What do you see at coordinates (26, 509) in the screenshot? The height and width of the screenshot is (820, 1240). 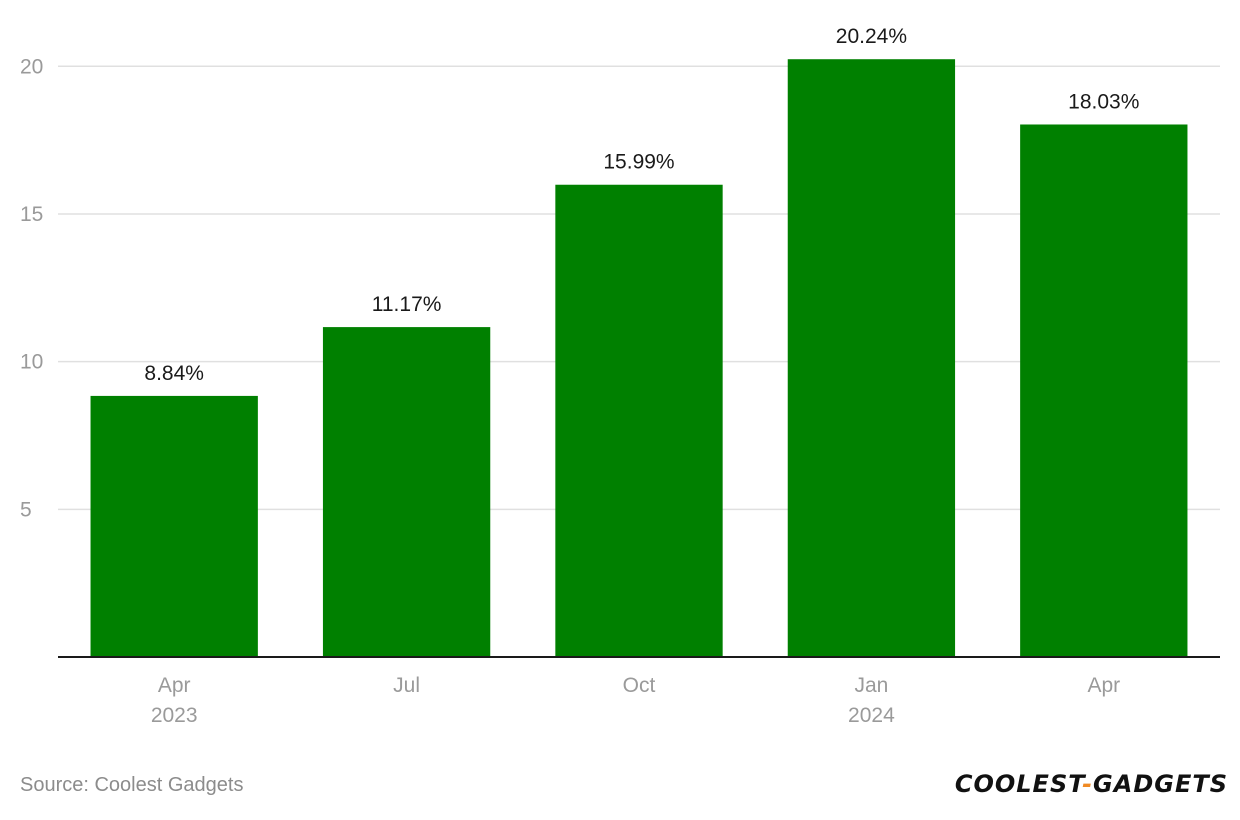 I see `y-tick-label: 5` at bounding box center [26, 509].